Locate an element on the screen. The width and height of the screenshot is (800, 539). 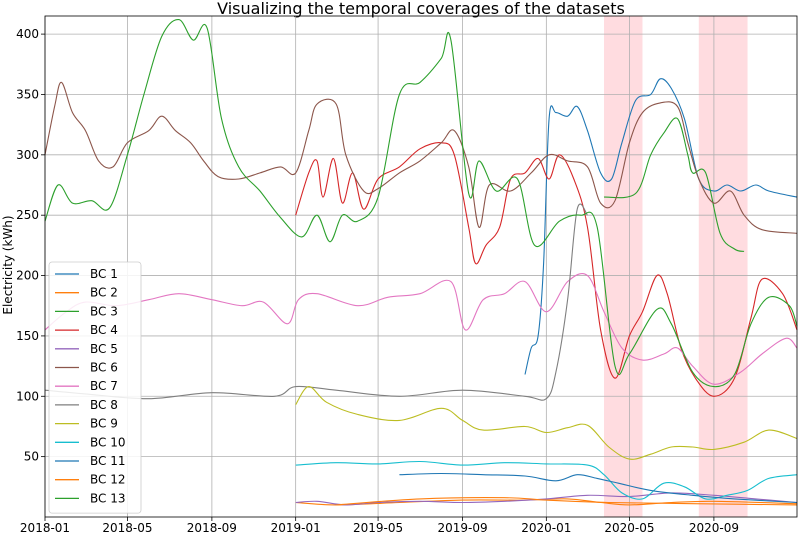
legend-label: BC 7 is located at coordinates (104, 386).